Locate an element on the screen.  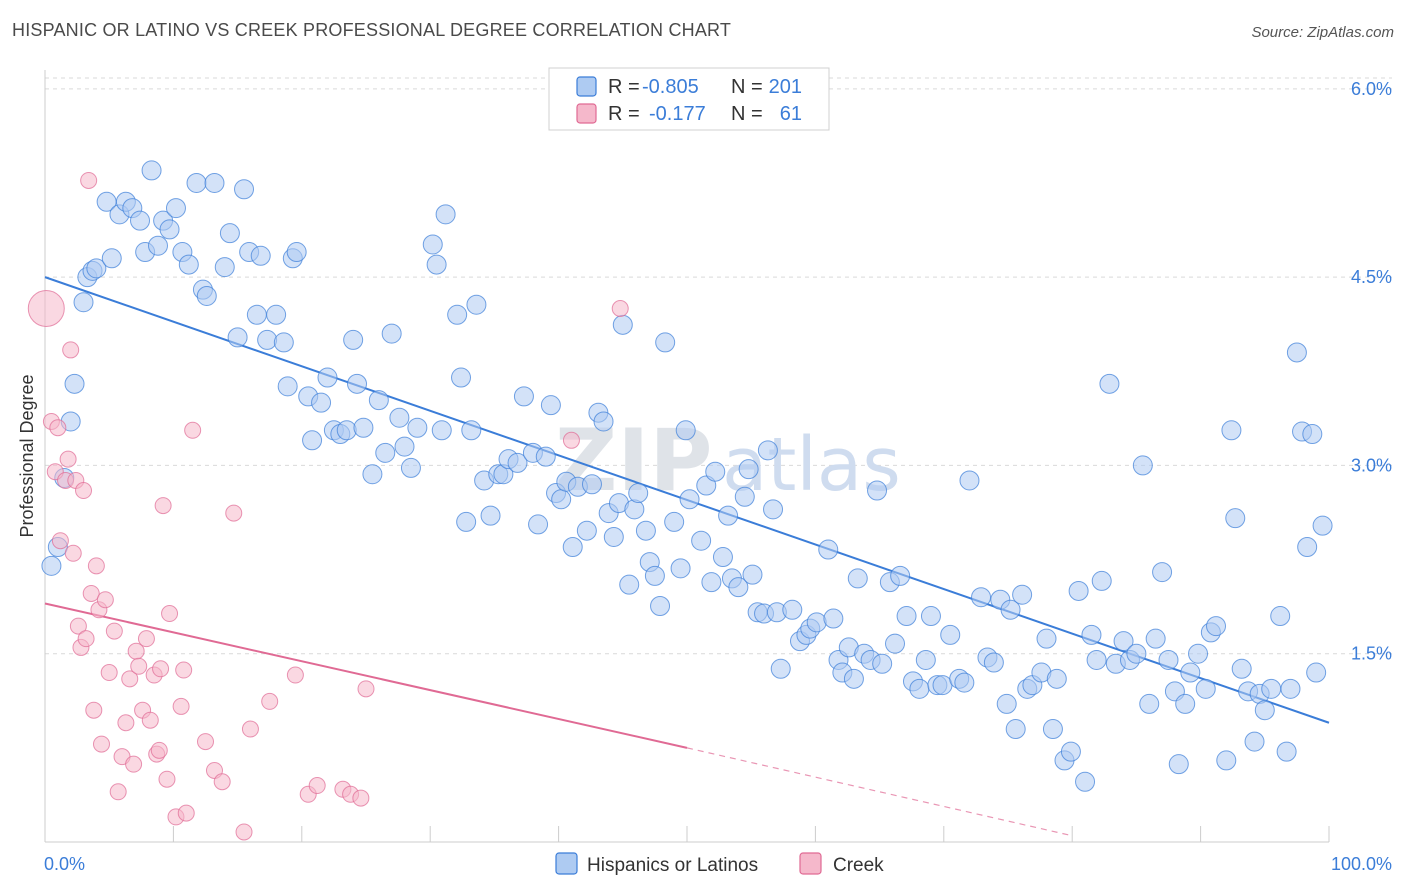
y-tick-label: 6.0% is located at coordinates (1371, 89).